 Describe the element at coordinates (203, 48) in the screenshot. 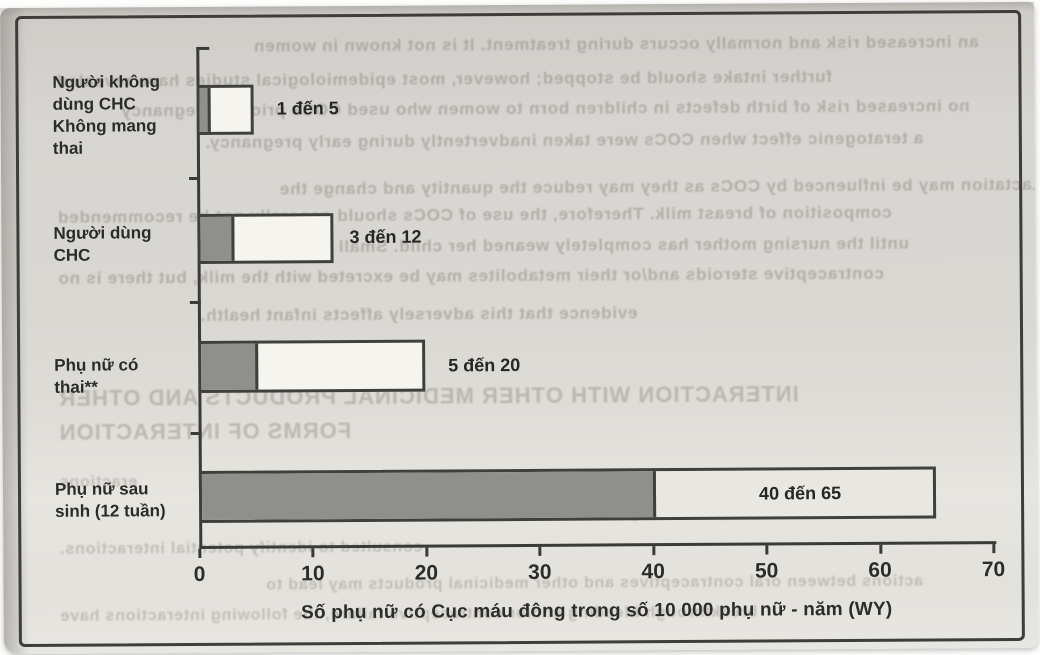

I see `y-axis-top-tick` at that location.